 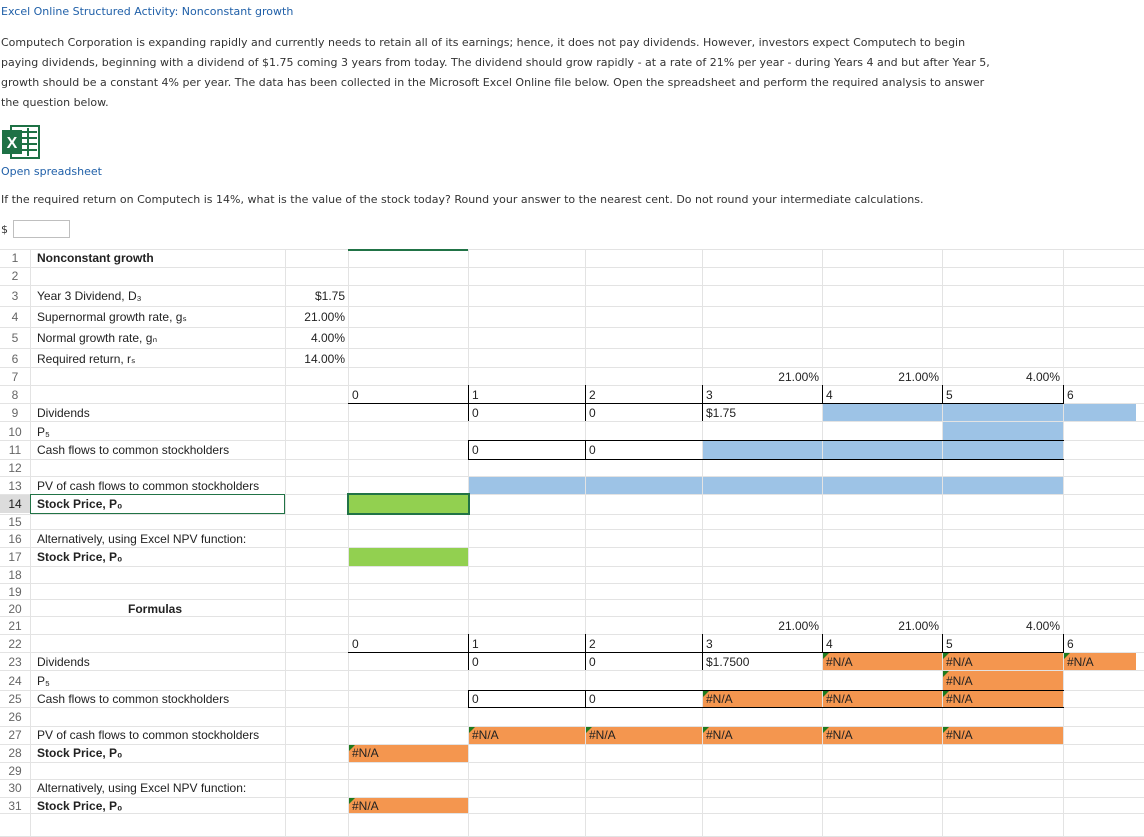 What do you see at coordinates (15, 450) in the screenshot?
I see `row-number: 11` at bounding box center [15, 450].